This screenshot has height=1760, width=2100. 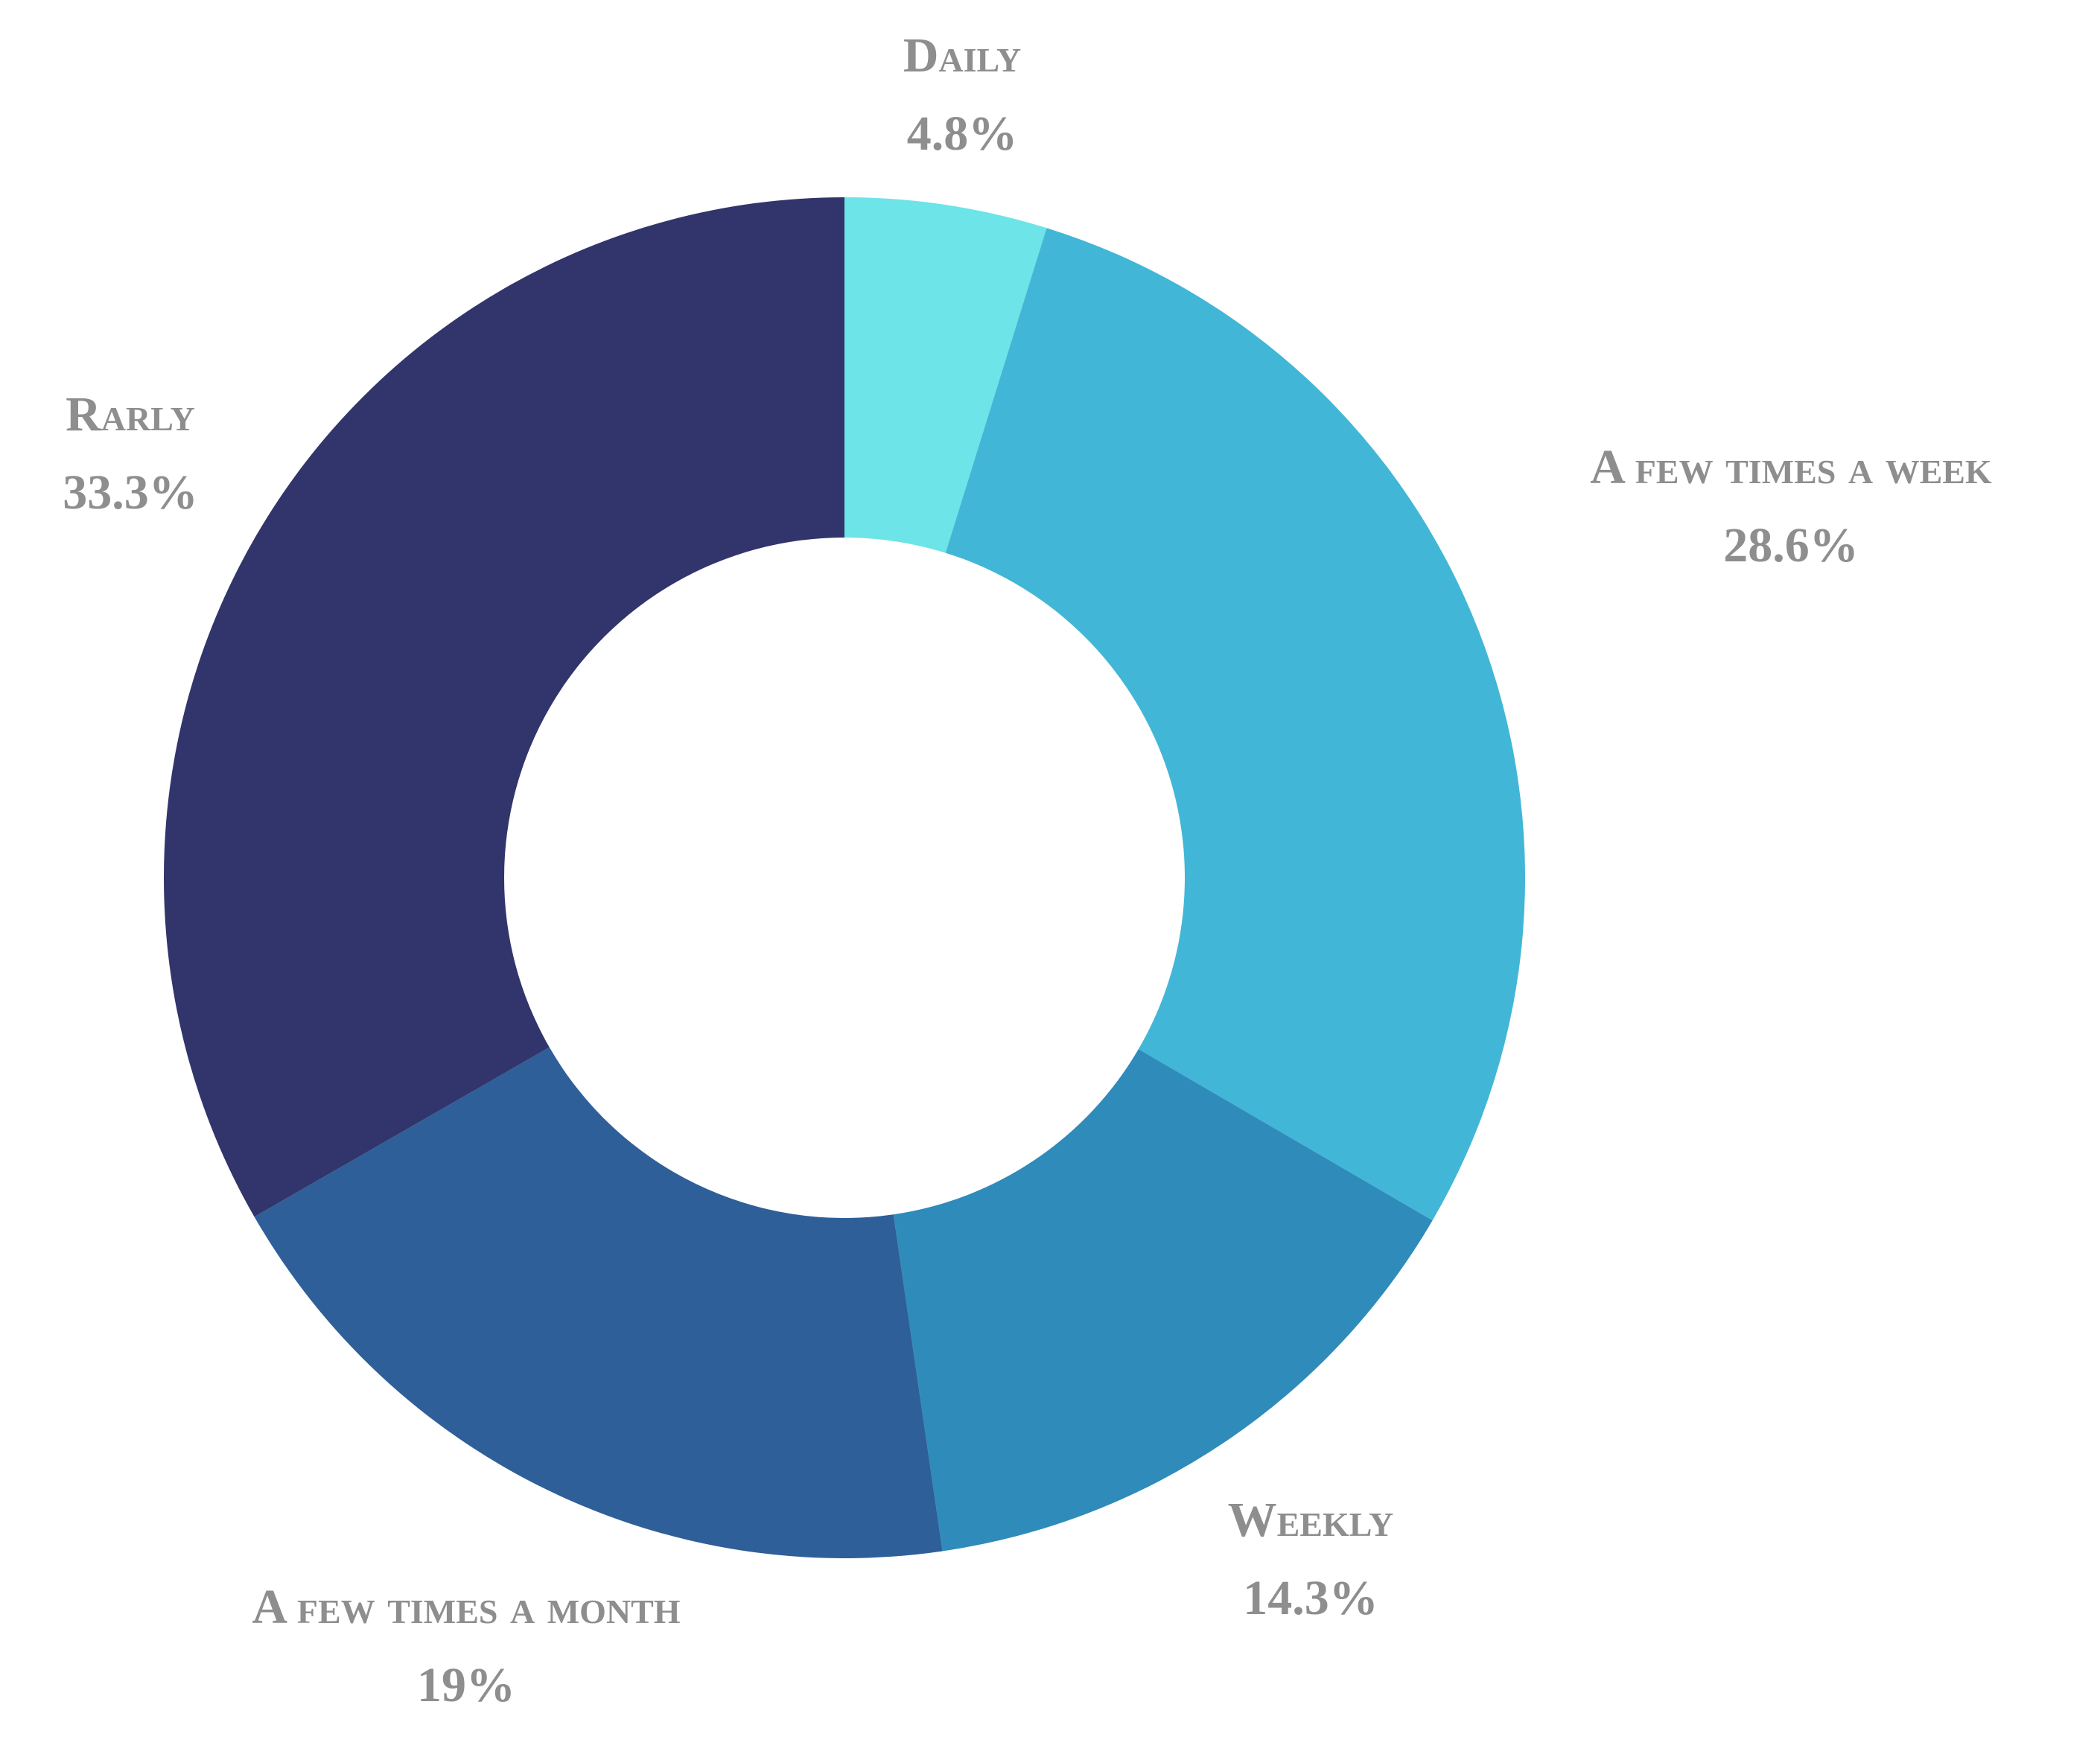 What do you see at coordinates (1310, 1598) in the screenshot?
I see `slice-value: 14.3%` at bounding box center [1310, 1598].